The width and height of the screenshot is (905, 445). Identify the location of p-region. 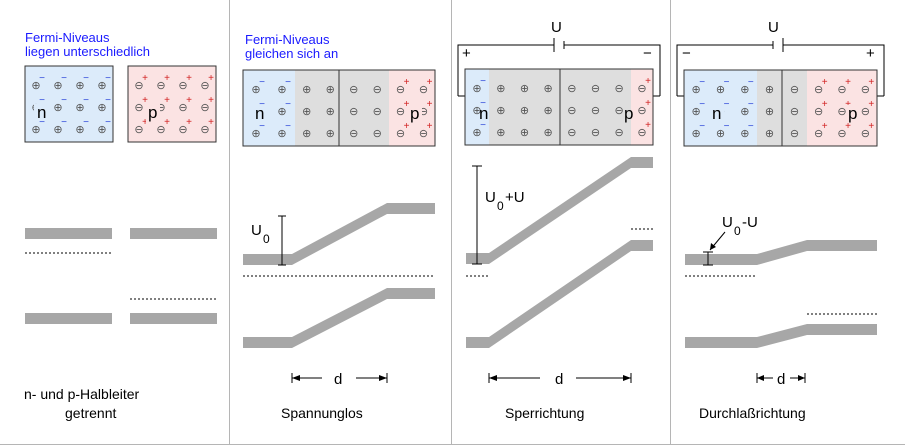
(842, 108).